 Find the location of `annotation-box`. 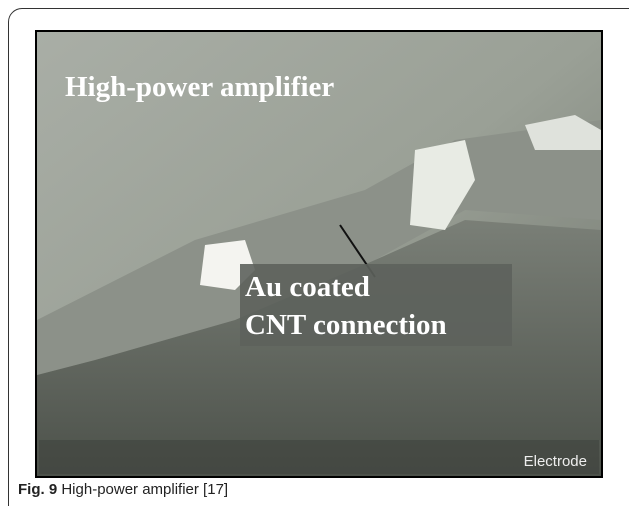

annotation-box is located at coordinates (376, 305).